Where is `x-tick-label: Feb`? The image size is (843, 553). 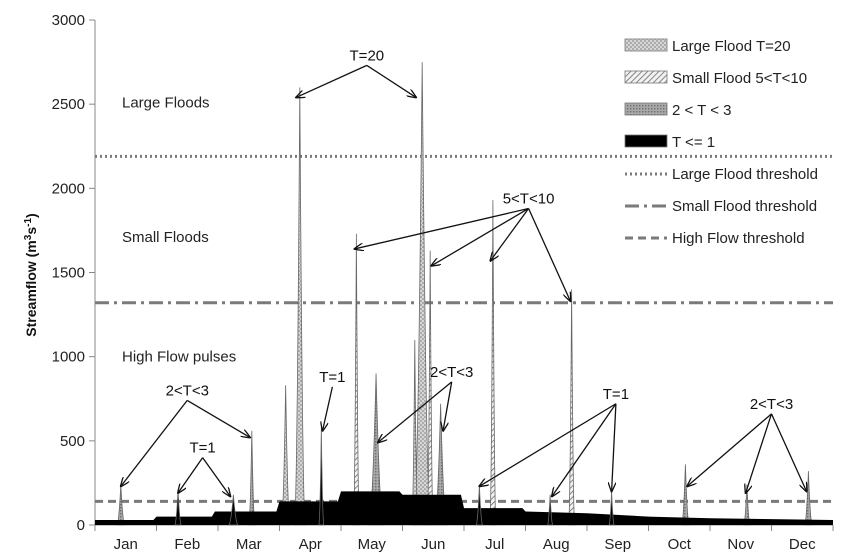 x-tick-label: Feb is located at coordinates (187, 544).